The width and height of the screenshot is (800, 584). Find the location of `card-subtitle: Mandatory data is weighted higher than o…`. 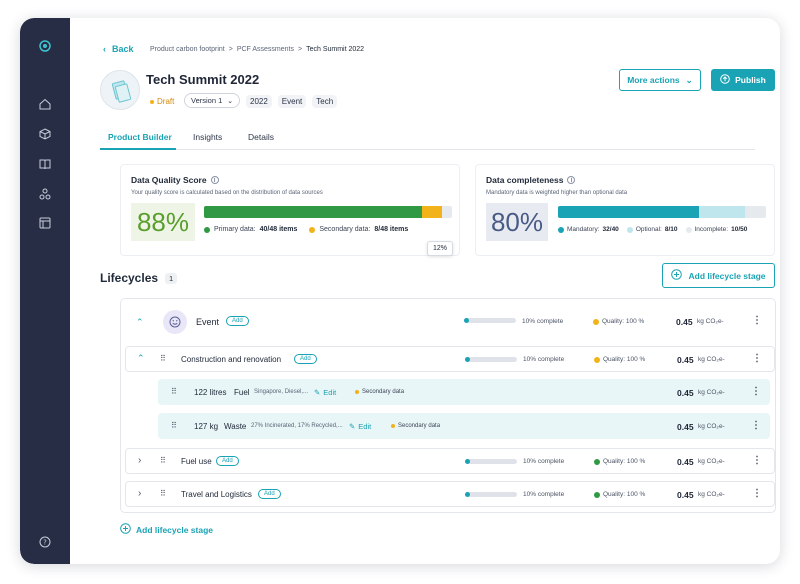

card-subtitle: Mandatory data is weighted higher than o… is located at coordinates (557, 193).